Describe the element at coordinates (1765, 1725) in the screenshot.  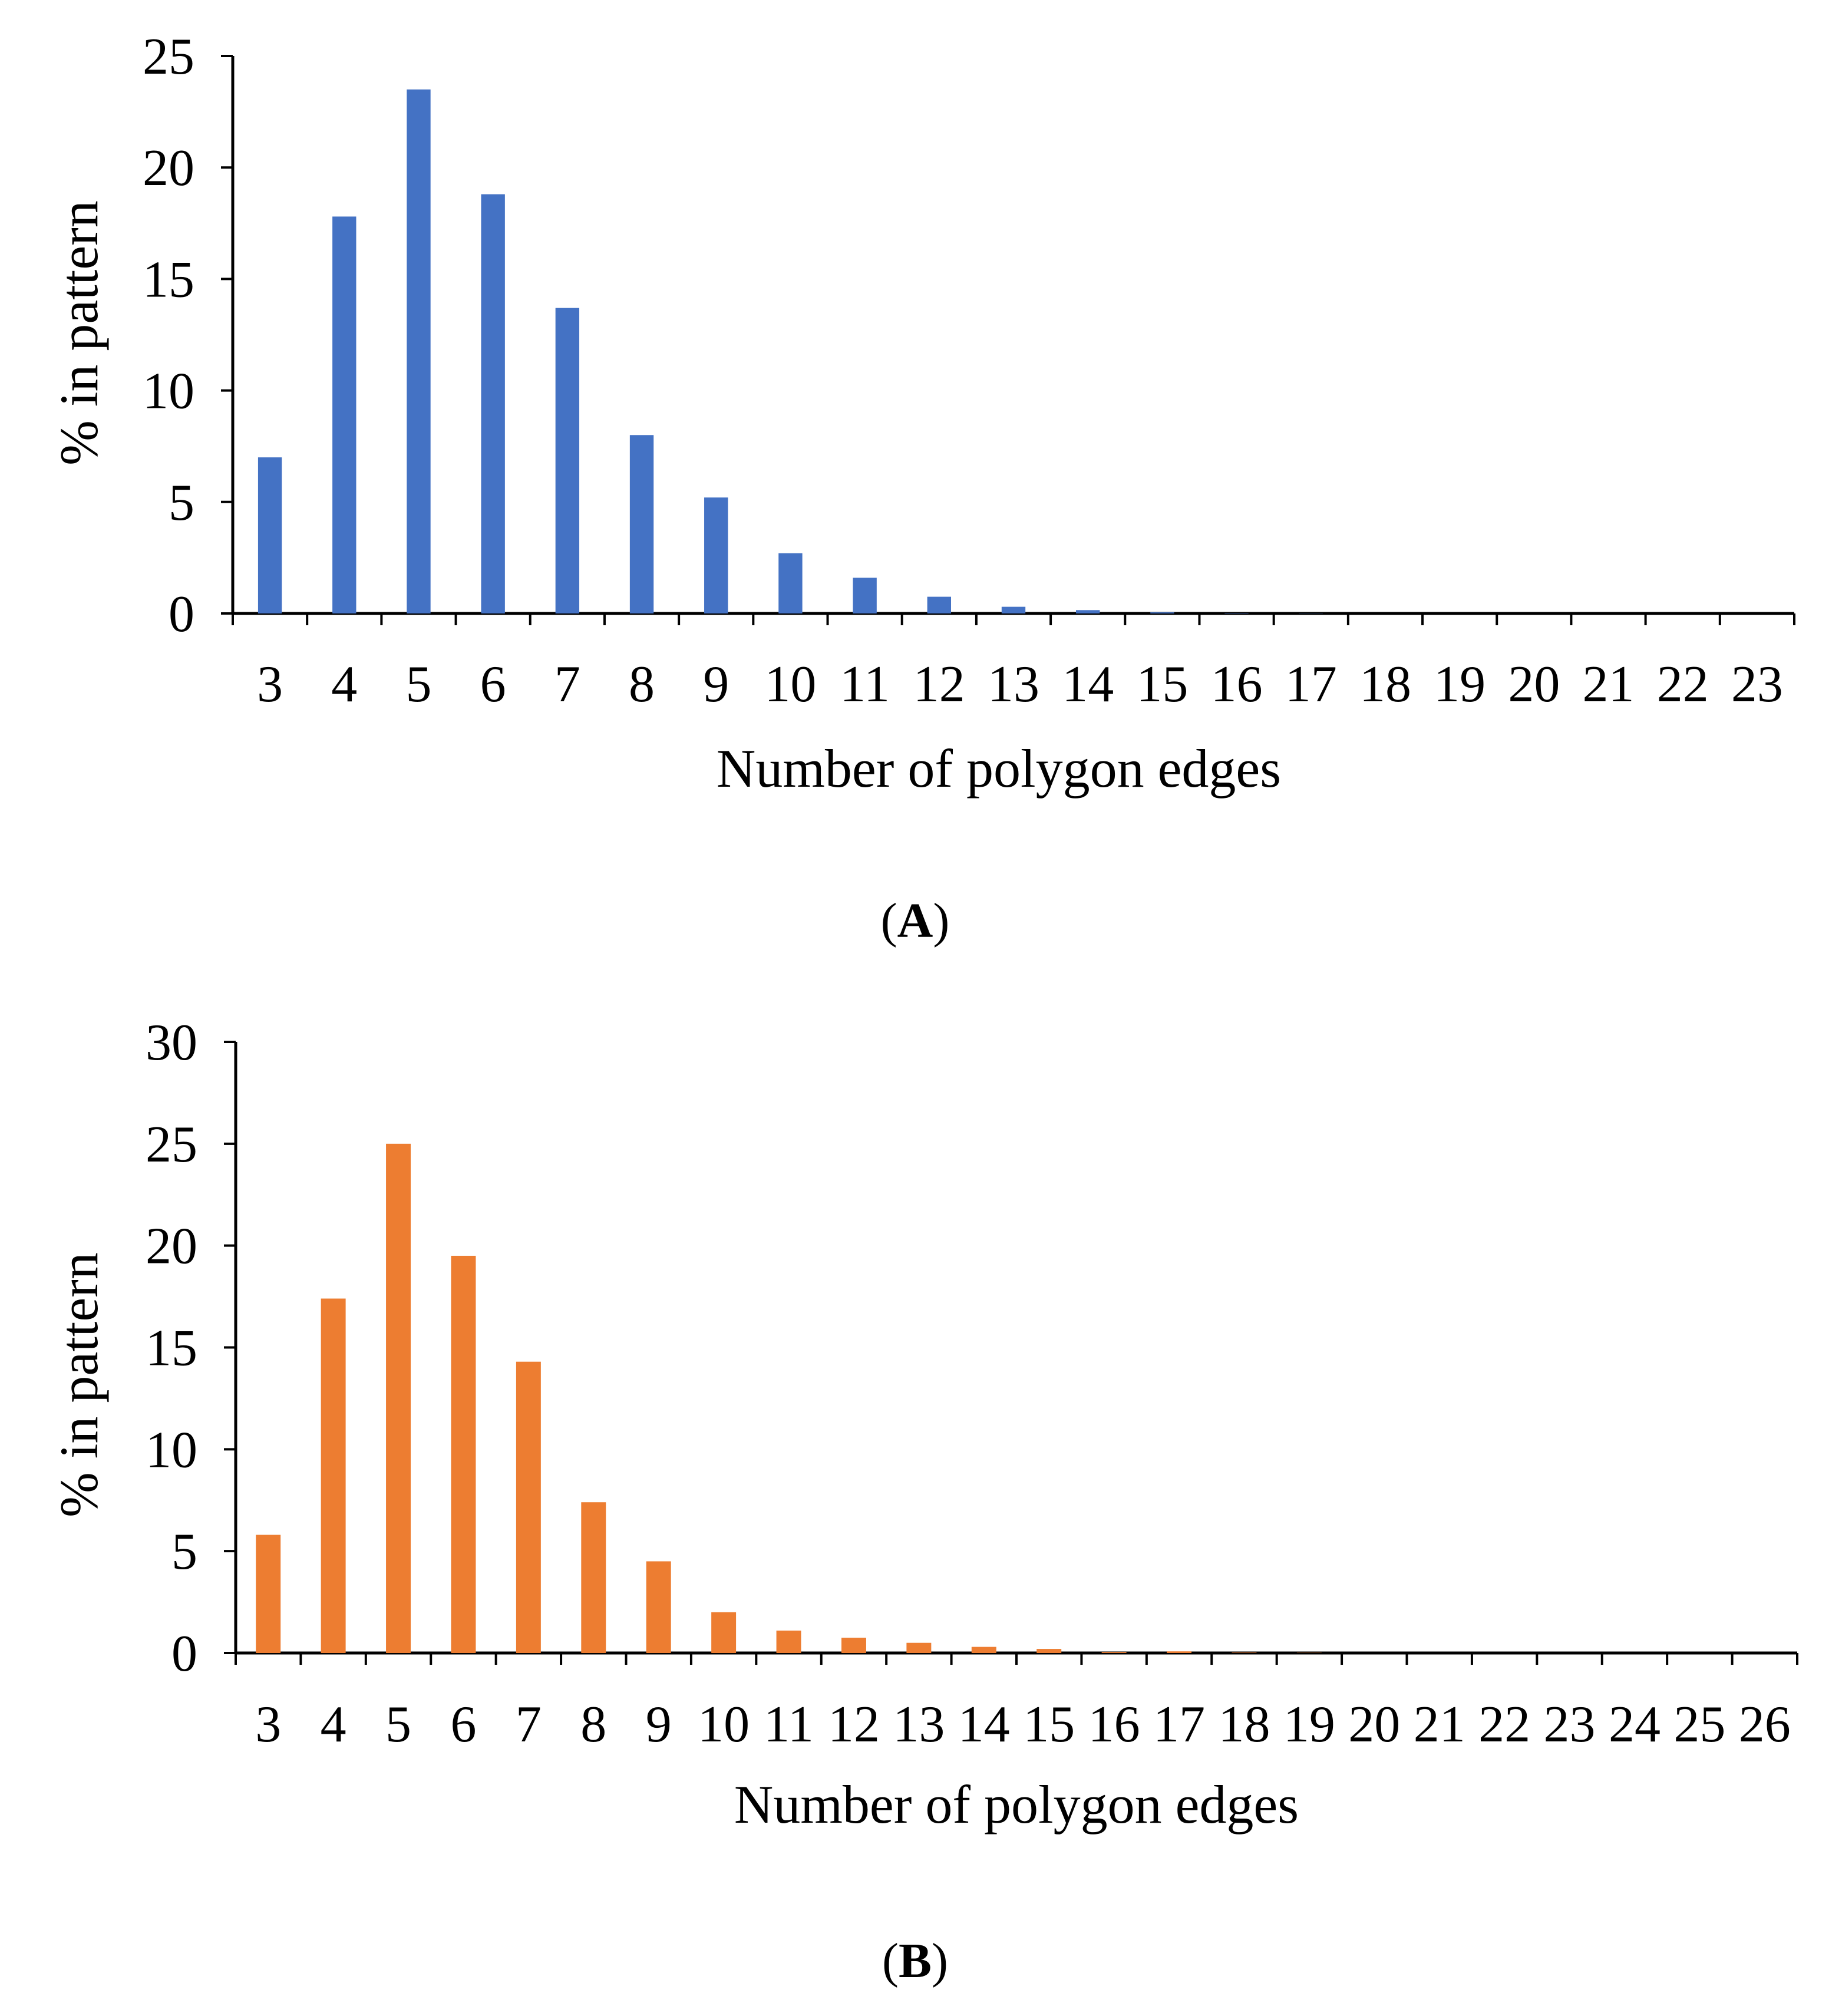
I see `x-tick-label-26: 26` at that location.